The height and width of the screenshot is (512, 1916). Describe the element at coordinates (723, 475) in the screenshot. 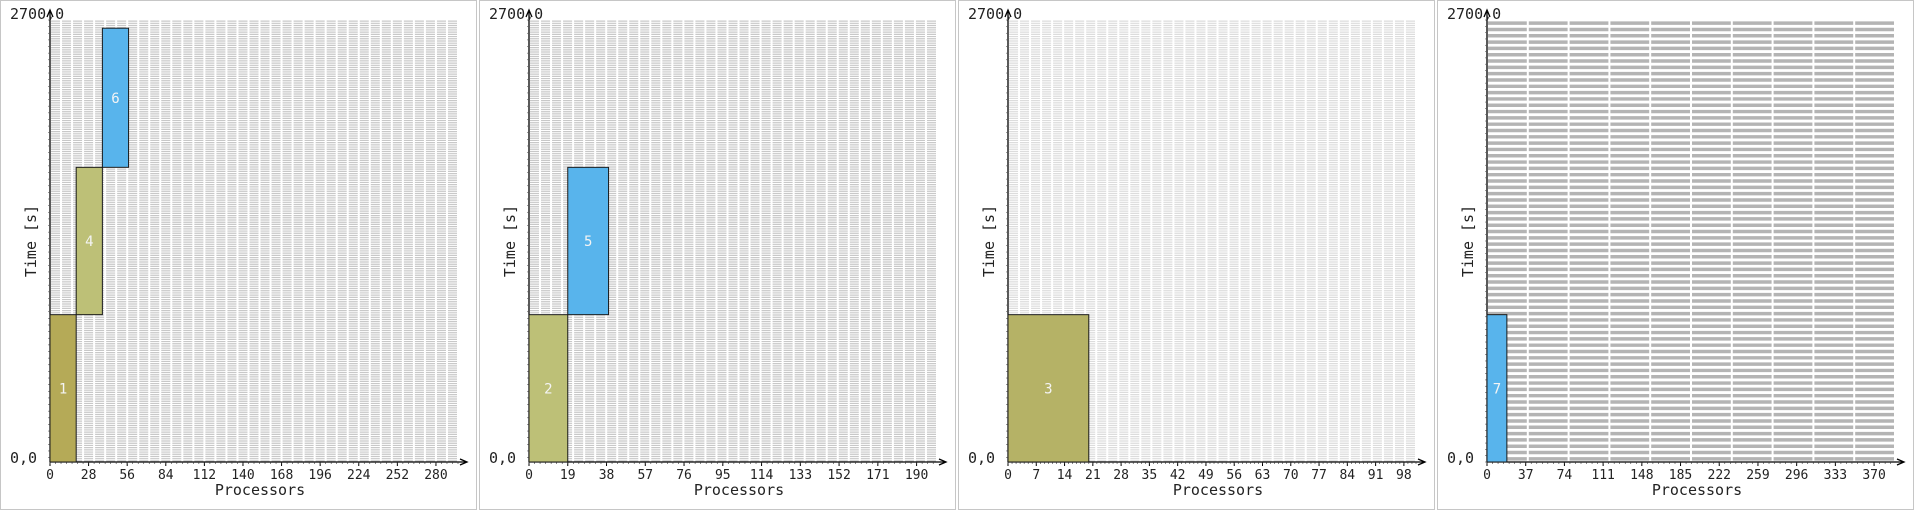

I see `x-tick-label: 95` at that location.